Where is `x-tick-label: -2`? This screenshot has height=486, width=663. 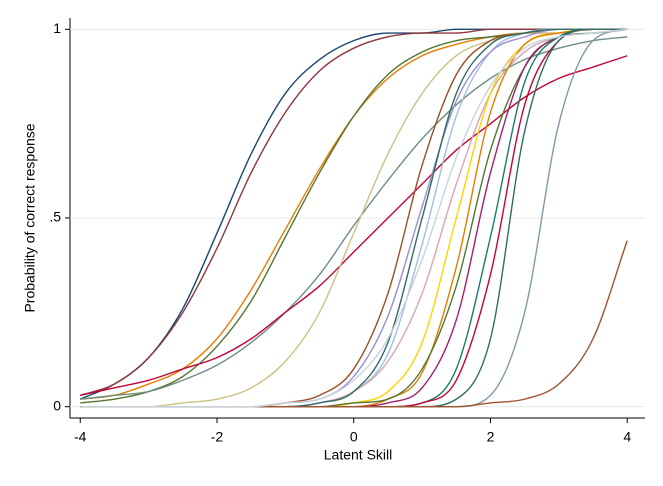
x-tick-label: -2 is located at coordinates (217, 437).